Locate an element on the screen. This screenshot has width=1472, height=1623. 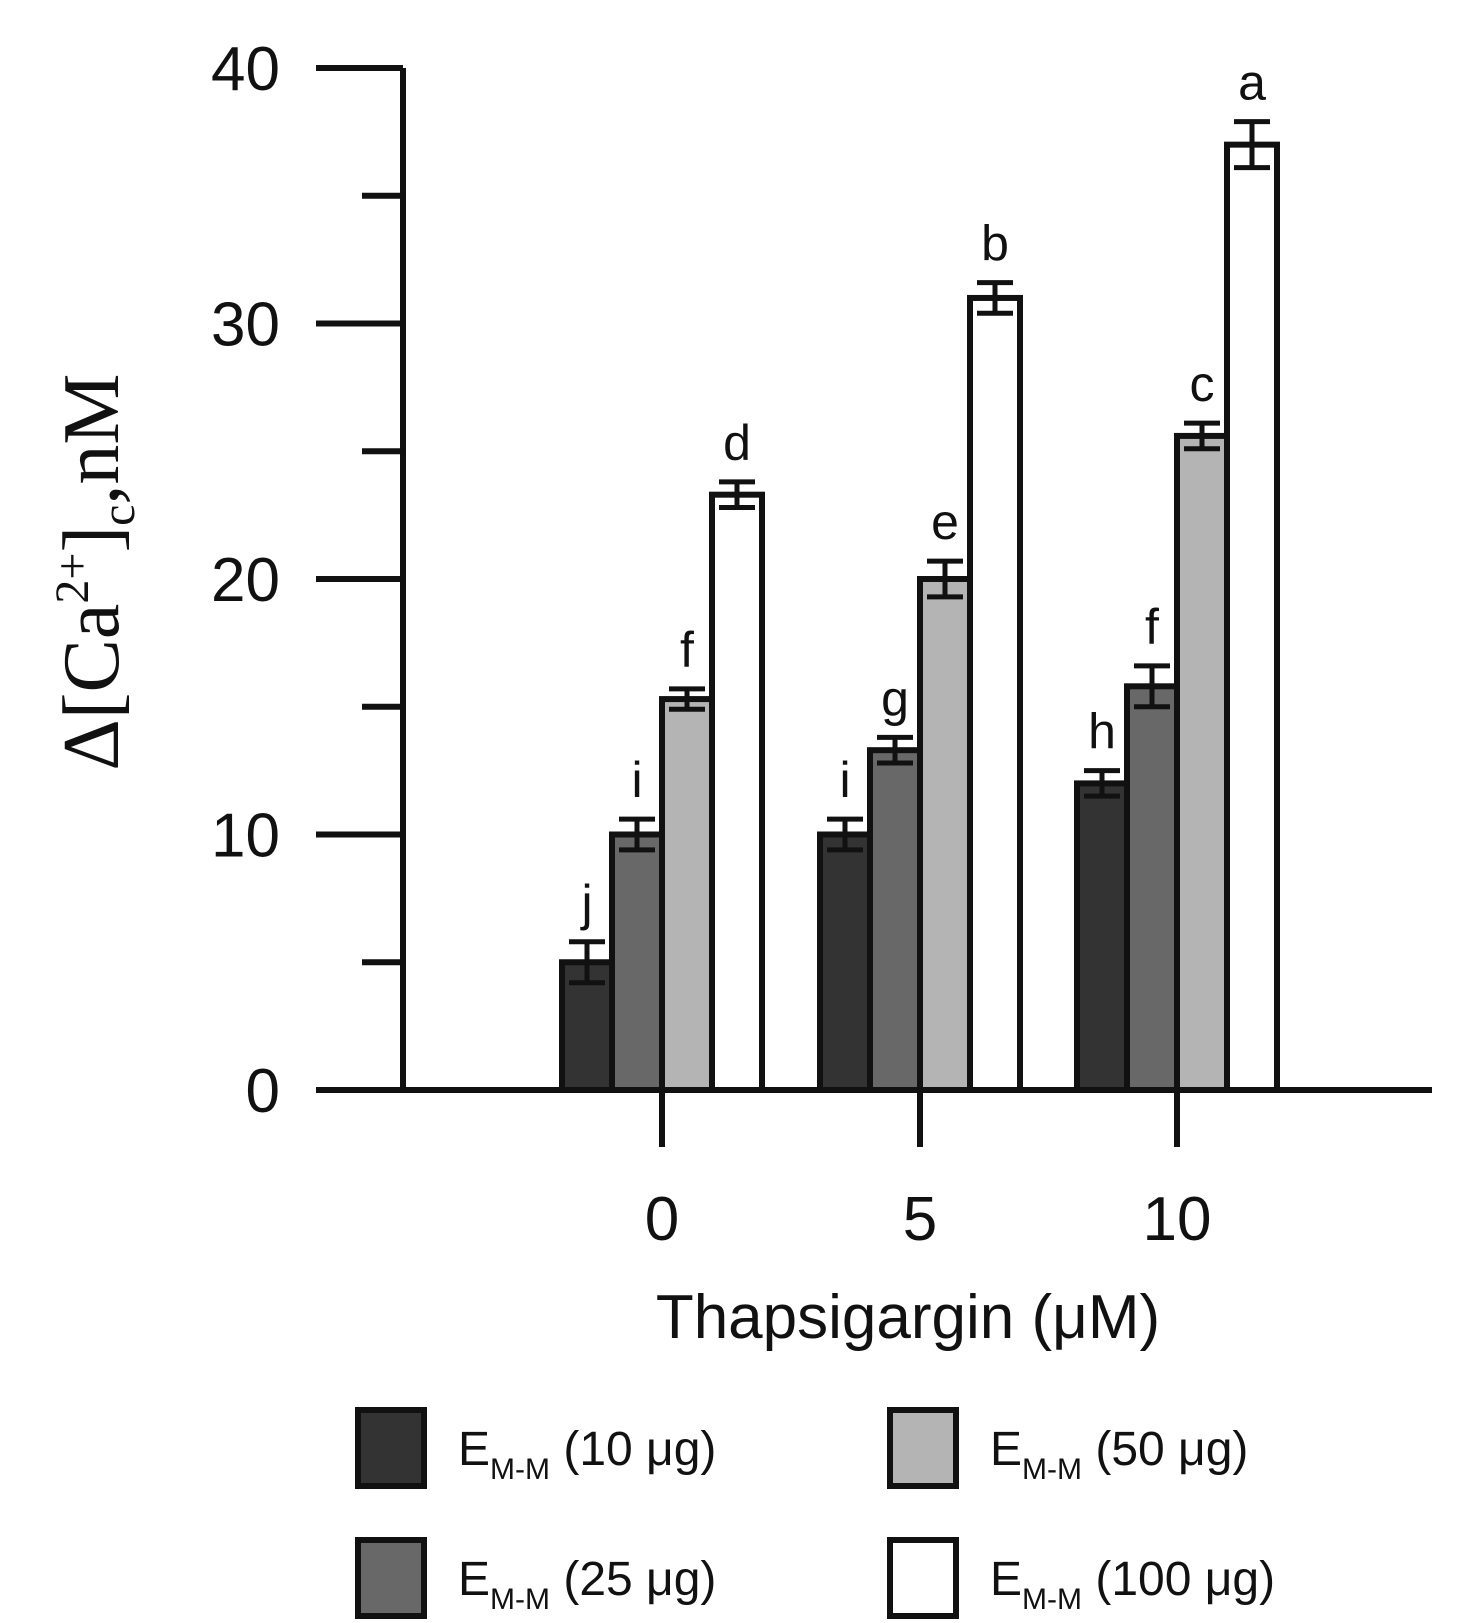
legend-label: EM-M (50 μg) is located at coordinates (1119, 1454).